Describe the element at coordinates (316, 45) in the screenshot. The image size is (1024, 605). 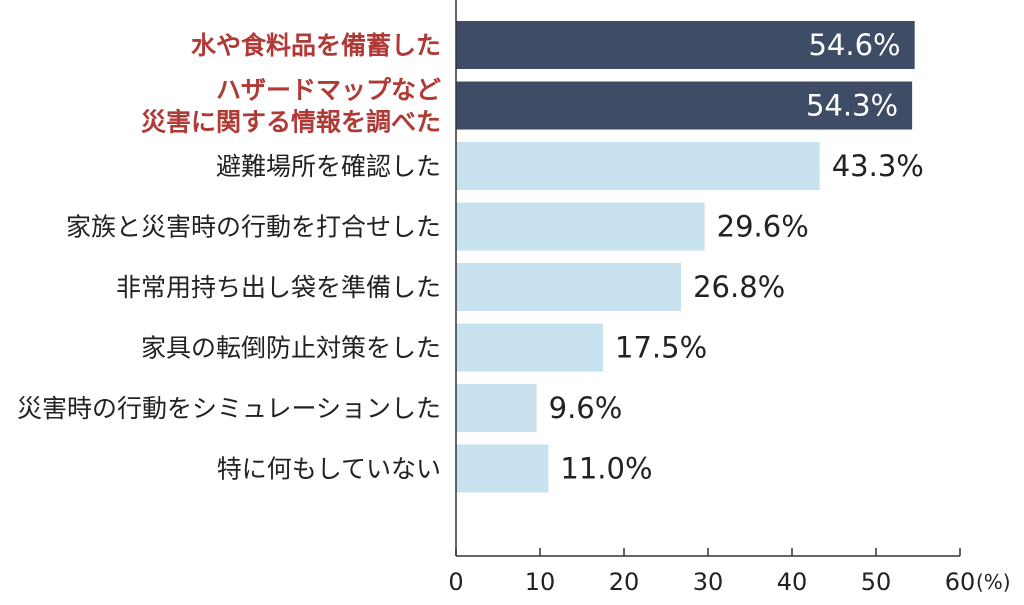
I see `category-label-0: 水や食料品を備蓄した` at that location.